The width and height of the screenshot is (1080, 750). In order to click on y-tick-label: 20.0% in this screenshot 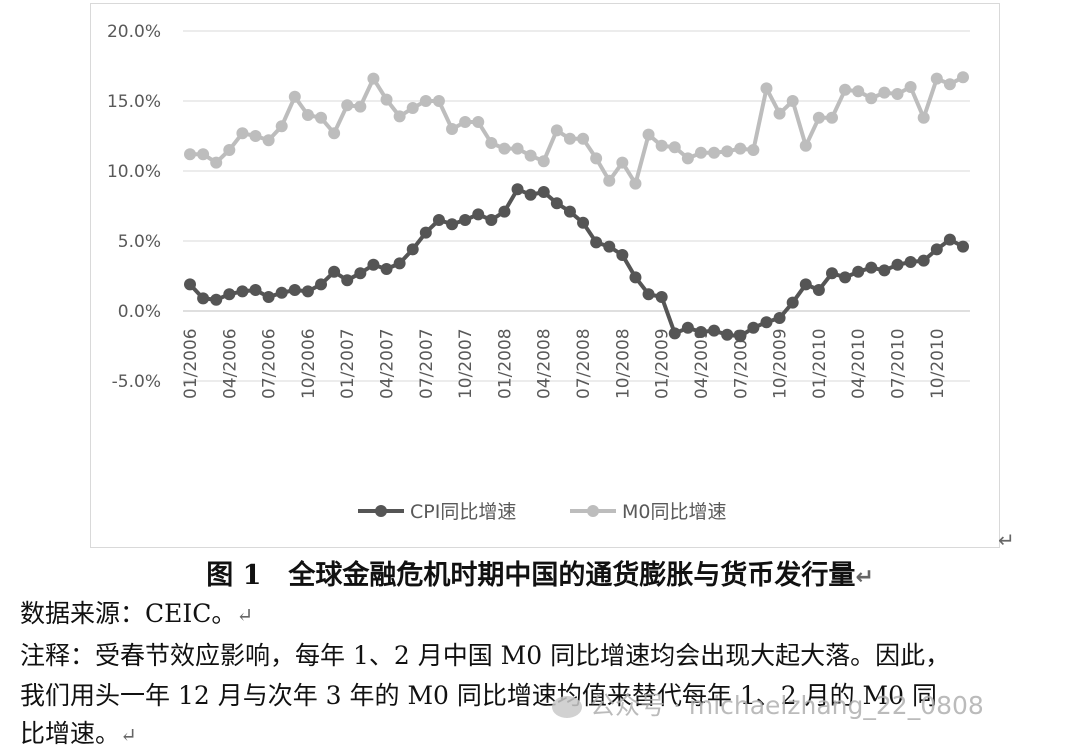, I will do `click(134, 32)`.